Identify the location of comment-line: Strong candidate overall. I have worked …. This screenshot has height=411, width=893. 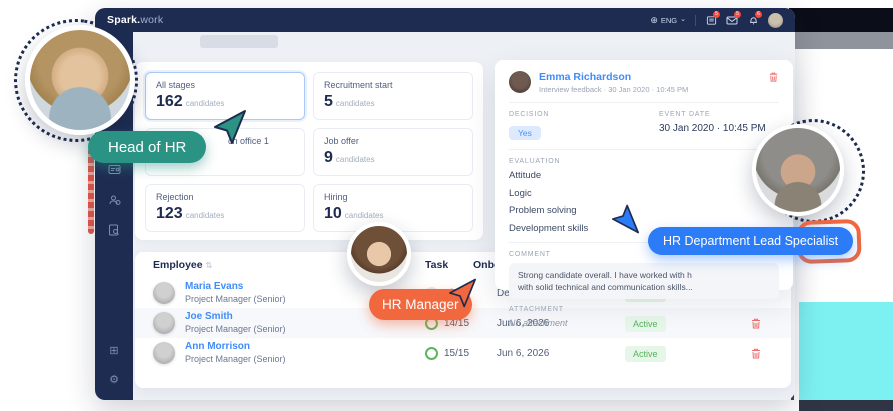
(605, 274).